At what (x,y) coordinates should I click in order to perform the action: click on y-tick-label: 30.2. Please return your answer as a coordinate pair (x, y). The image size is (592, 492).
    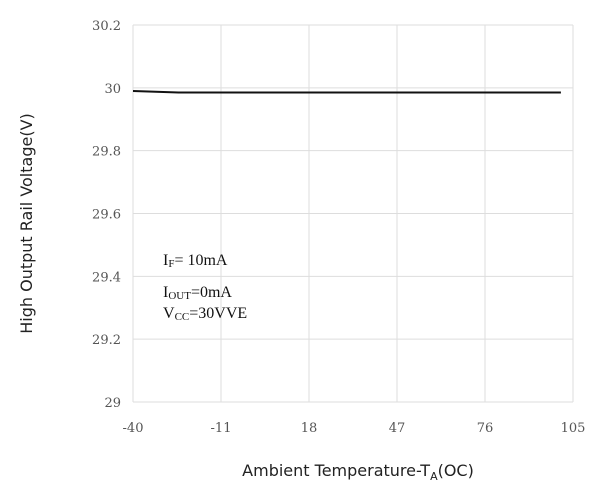
    Looking at the image, I should click on (106, 26).